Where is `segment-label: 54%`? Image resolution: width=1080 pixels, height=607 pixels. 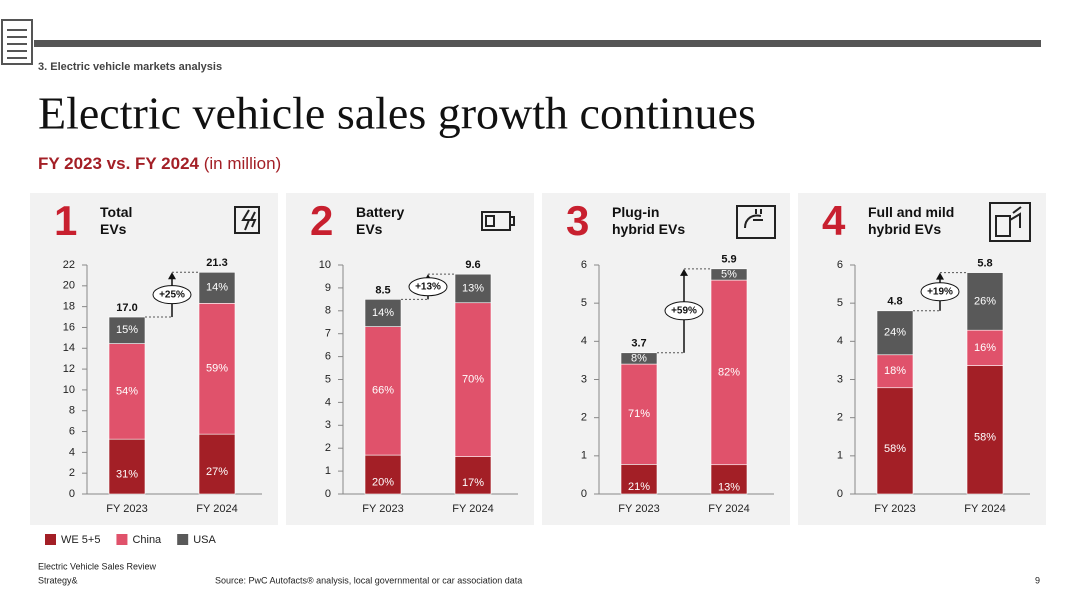 segment-label: 54% is located at coordinates (127, 391).